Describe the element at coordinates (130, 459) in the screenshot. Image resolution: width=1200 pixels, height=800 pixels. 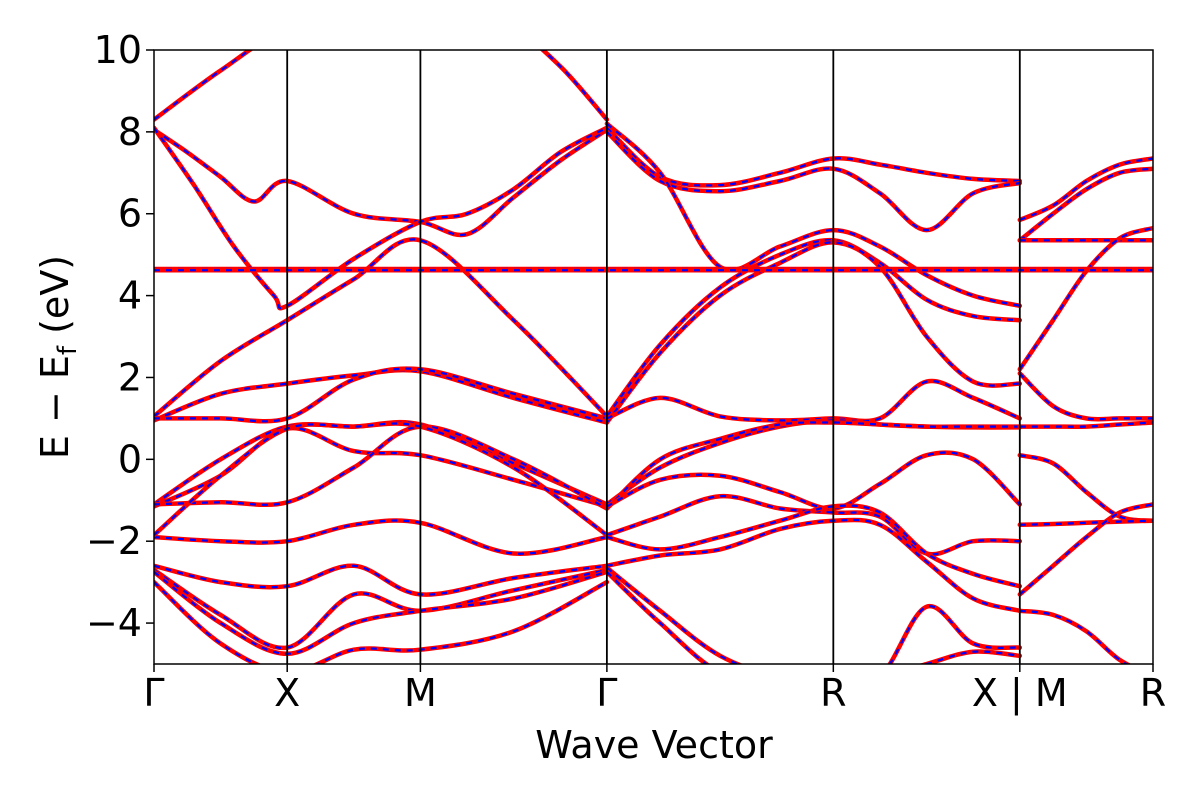
I see `y-tick-label: 0` at that location.